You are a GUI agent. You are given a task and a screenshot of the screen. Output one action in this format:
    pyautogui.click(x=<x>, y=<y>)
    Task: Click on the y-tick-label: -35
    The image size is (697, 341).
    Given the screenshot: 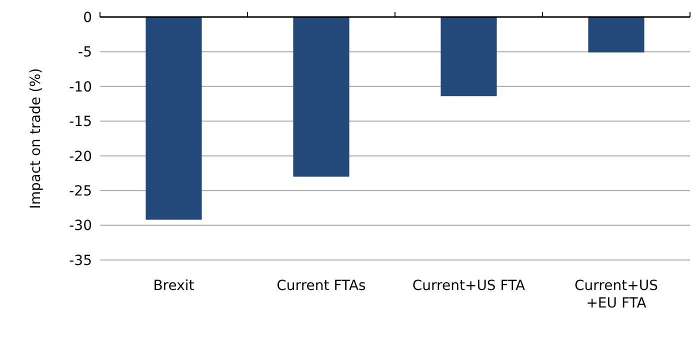 What is the action you would take?
    pyautogui.click(x=80, y=260)
    